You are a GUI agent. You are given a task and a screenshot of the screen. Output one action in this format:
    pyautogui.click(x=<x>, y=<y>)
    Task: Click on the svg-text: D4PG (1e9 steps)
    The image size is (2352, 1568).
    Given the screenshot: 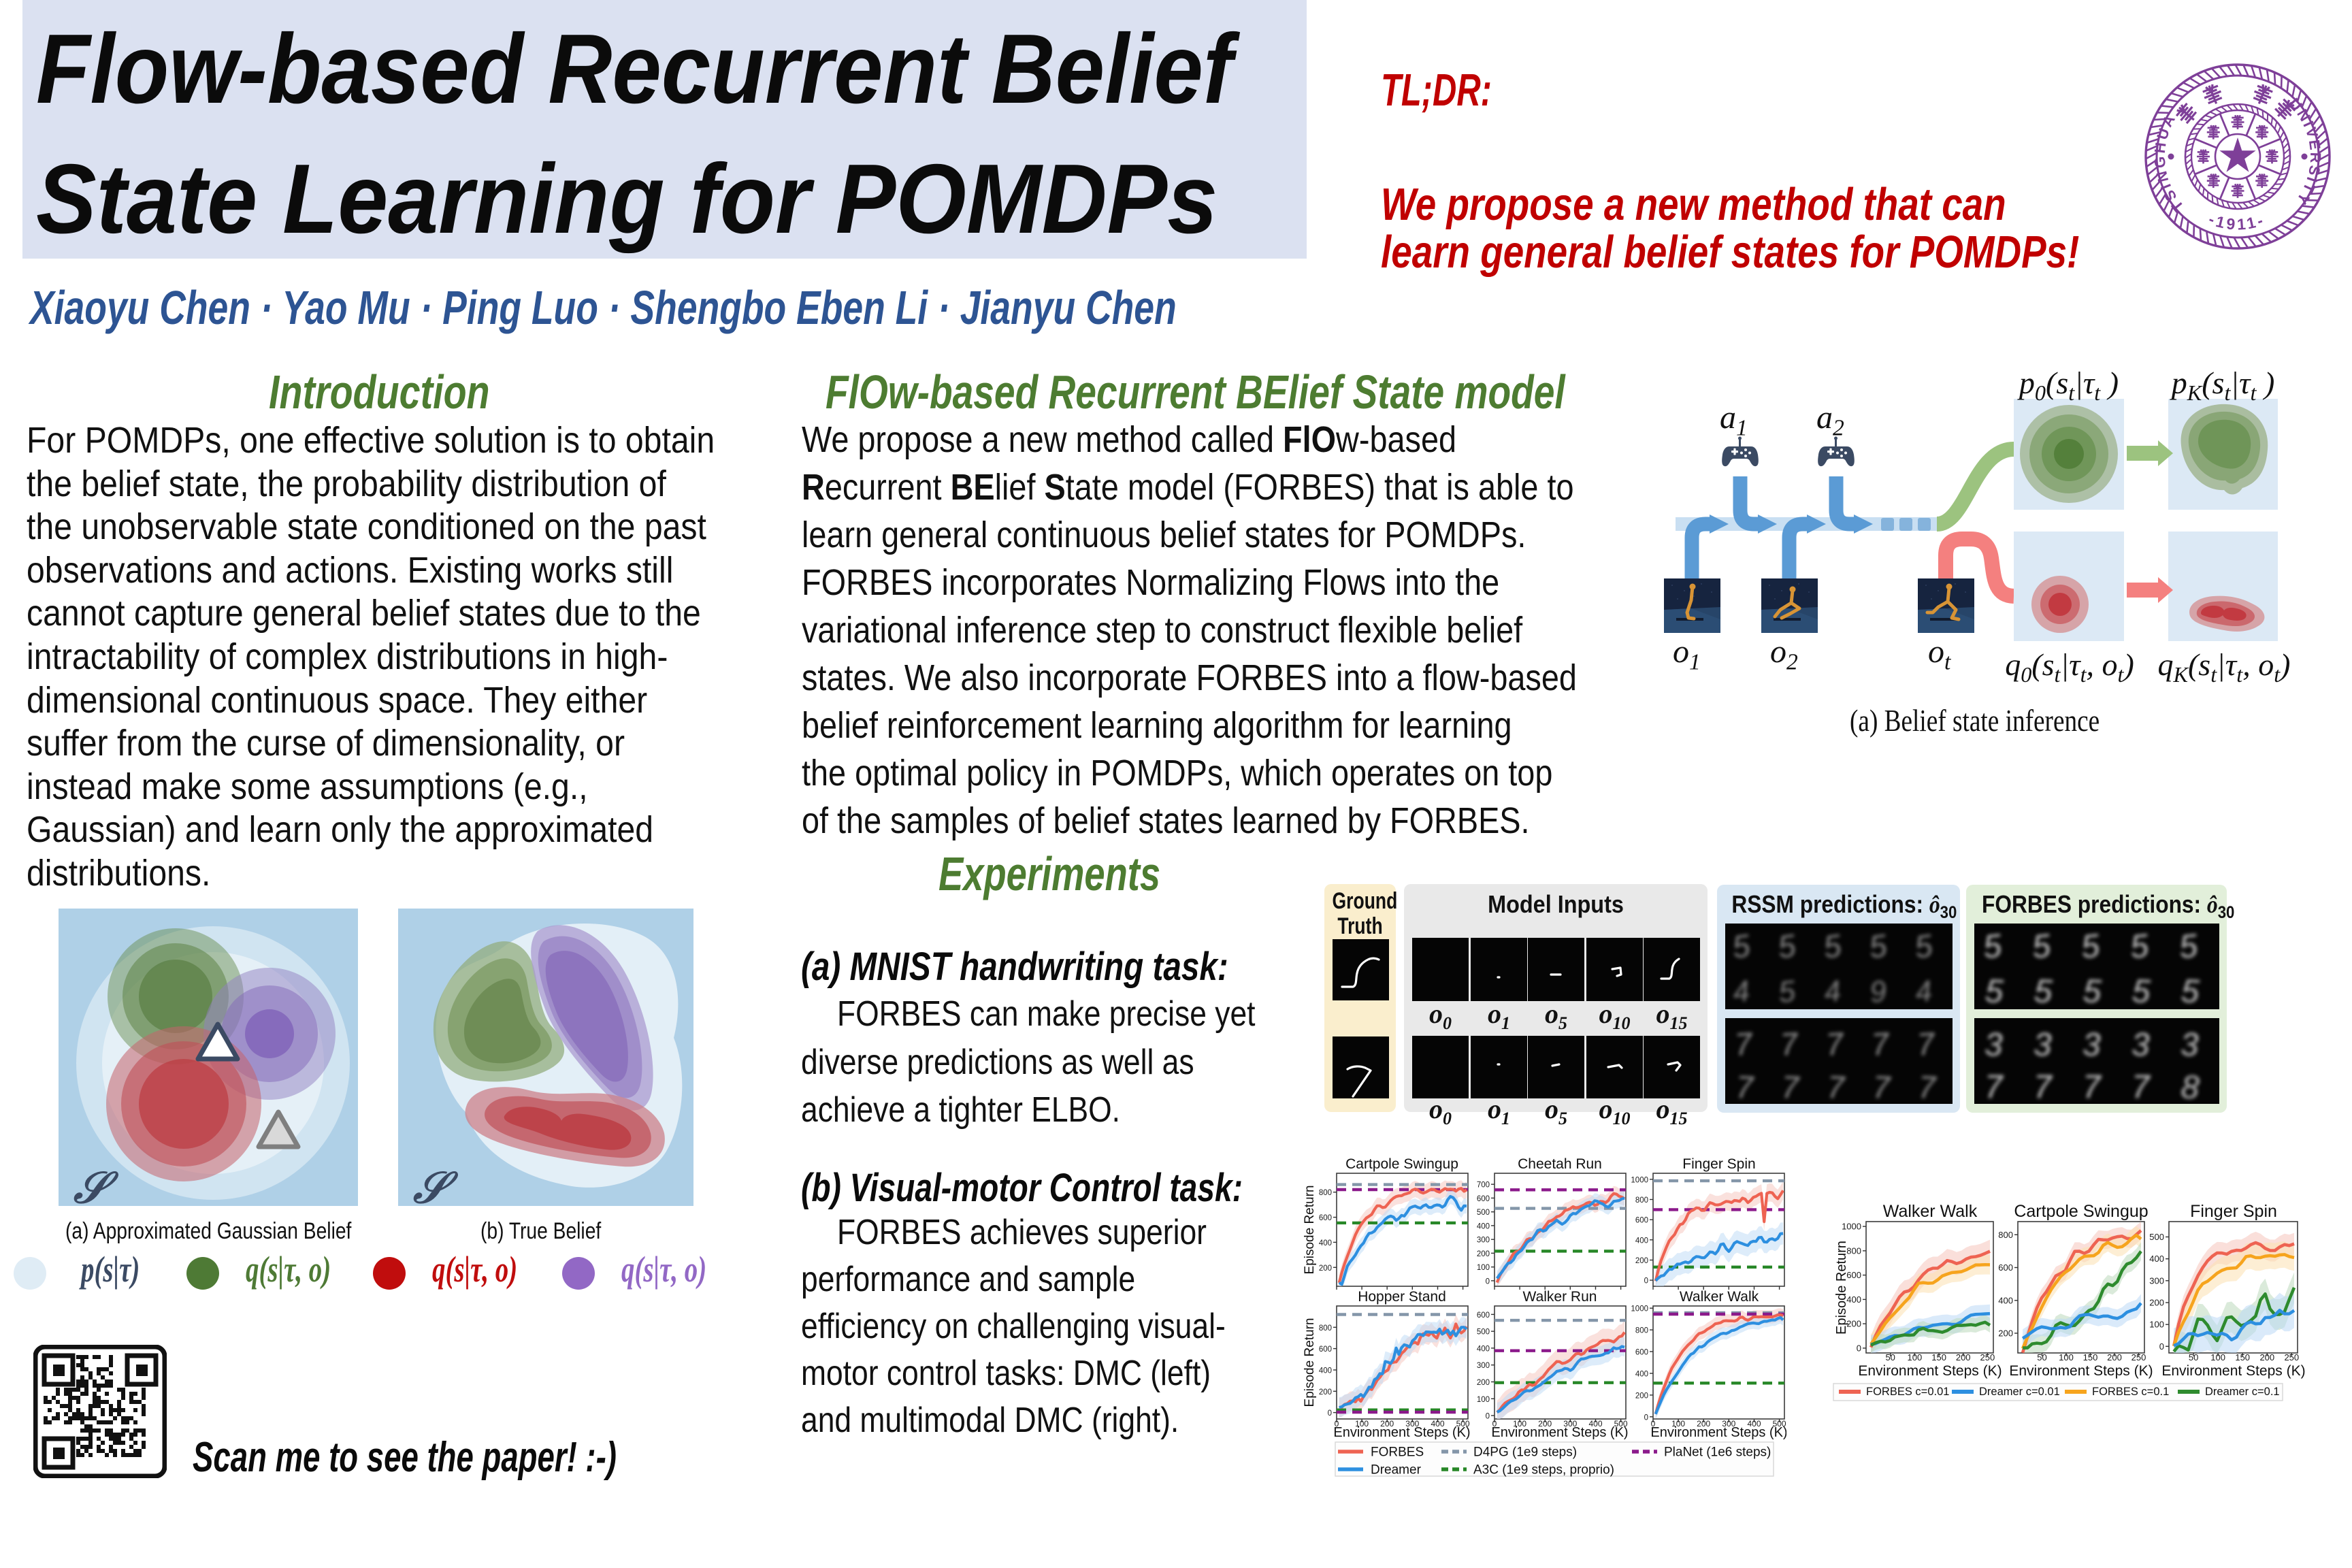 What is the action you would take?
    pyautogui.click(x=1525, y=1453)
    